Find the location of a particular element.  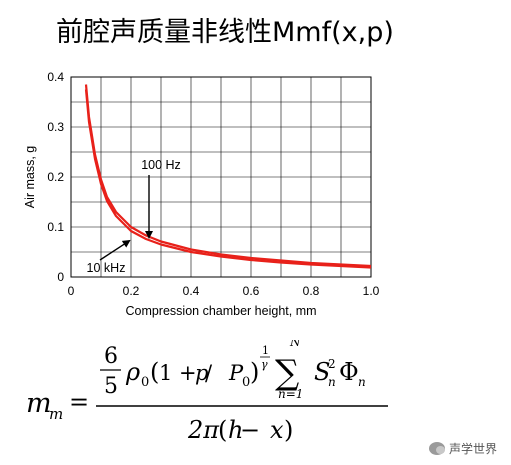

P-var: P is located at coordinates (236, 373).